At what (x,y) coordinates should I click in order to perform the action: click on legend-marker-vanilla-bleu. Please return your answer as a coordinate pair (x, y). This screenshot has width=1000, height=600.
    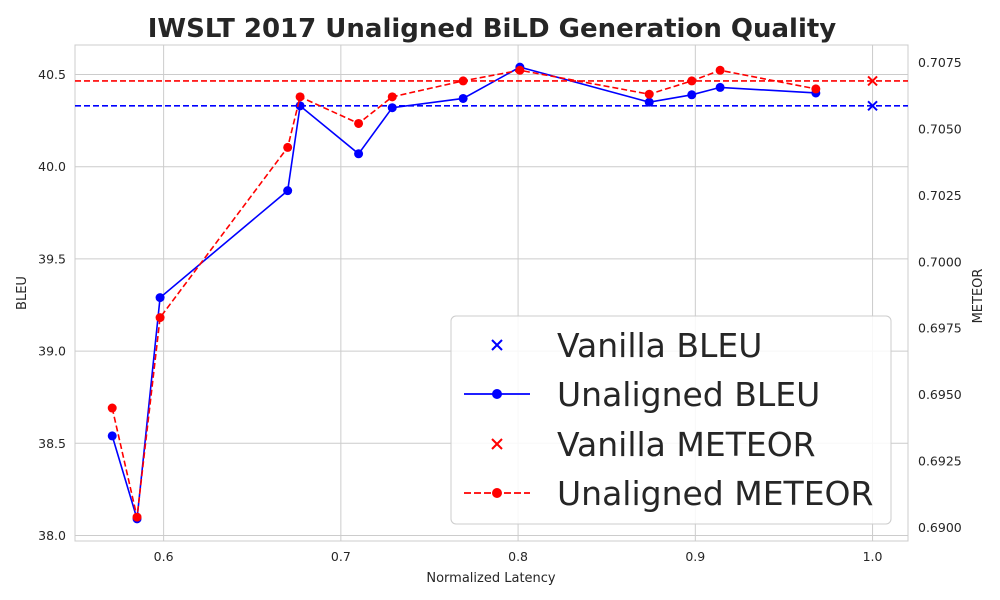
    Looking at the image, I should click on (497, 345).